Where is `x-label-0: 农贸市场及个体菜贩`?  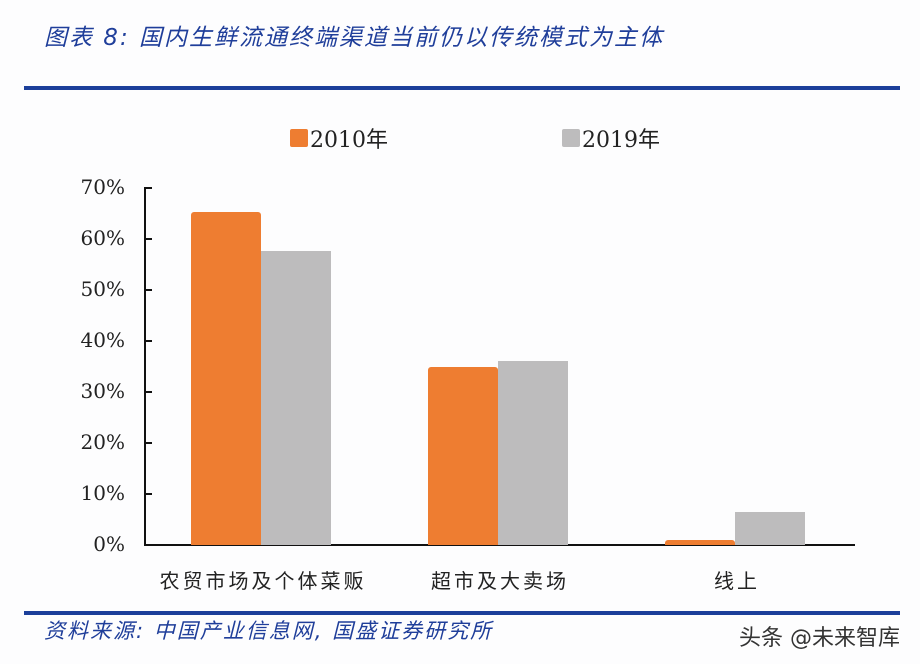 x-label-0: 农贸市场及个体菜贩 is located at coordinates (263, 581).